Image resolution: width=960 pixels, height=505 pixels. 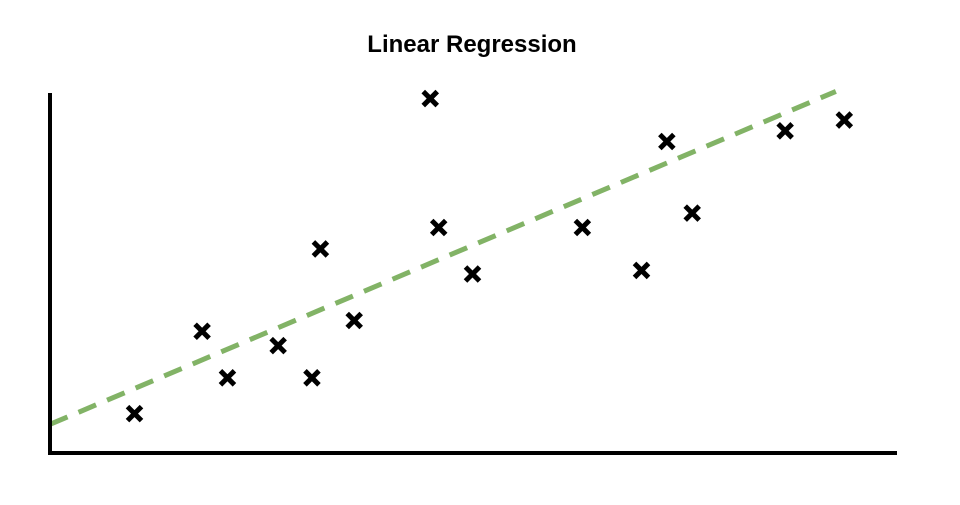 What do you see at coordinates (471, 44) in the screenshot?
I see `chart-title: Linear Regression` at bounding box center [471, 44].